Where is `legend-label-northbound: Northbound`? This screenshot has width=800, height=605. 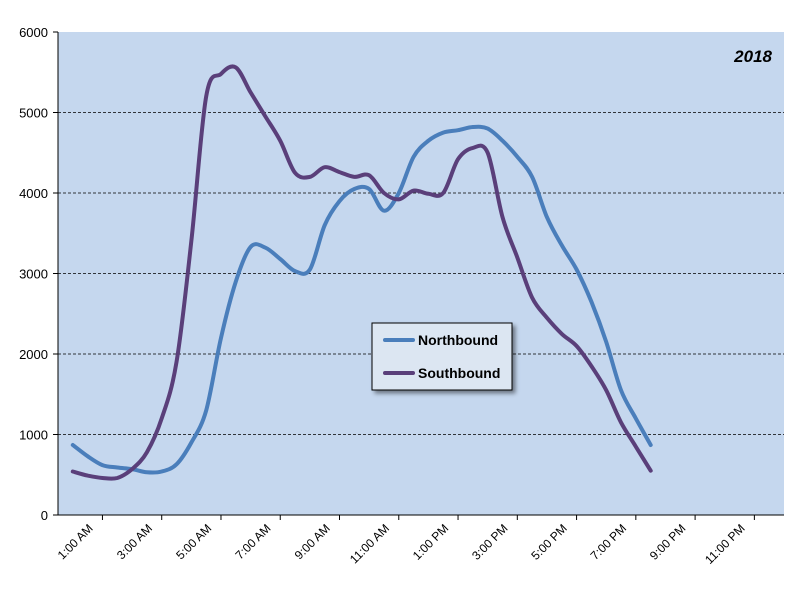 legend-label-northbound: Northbound is located at coordinates (458, 340).